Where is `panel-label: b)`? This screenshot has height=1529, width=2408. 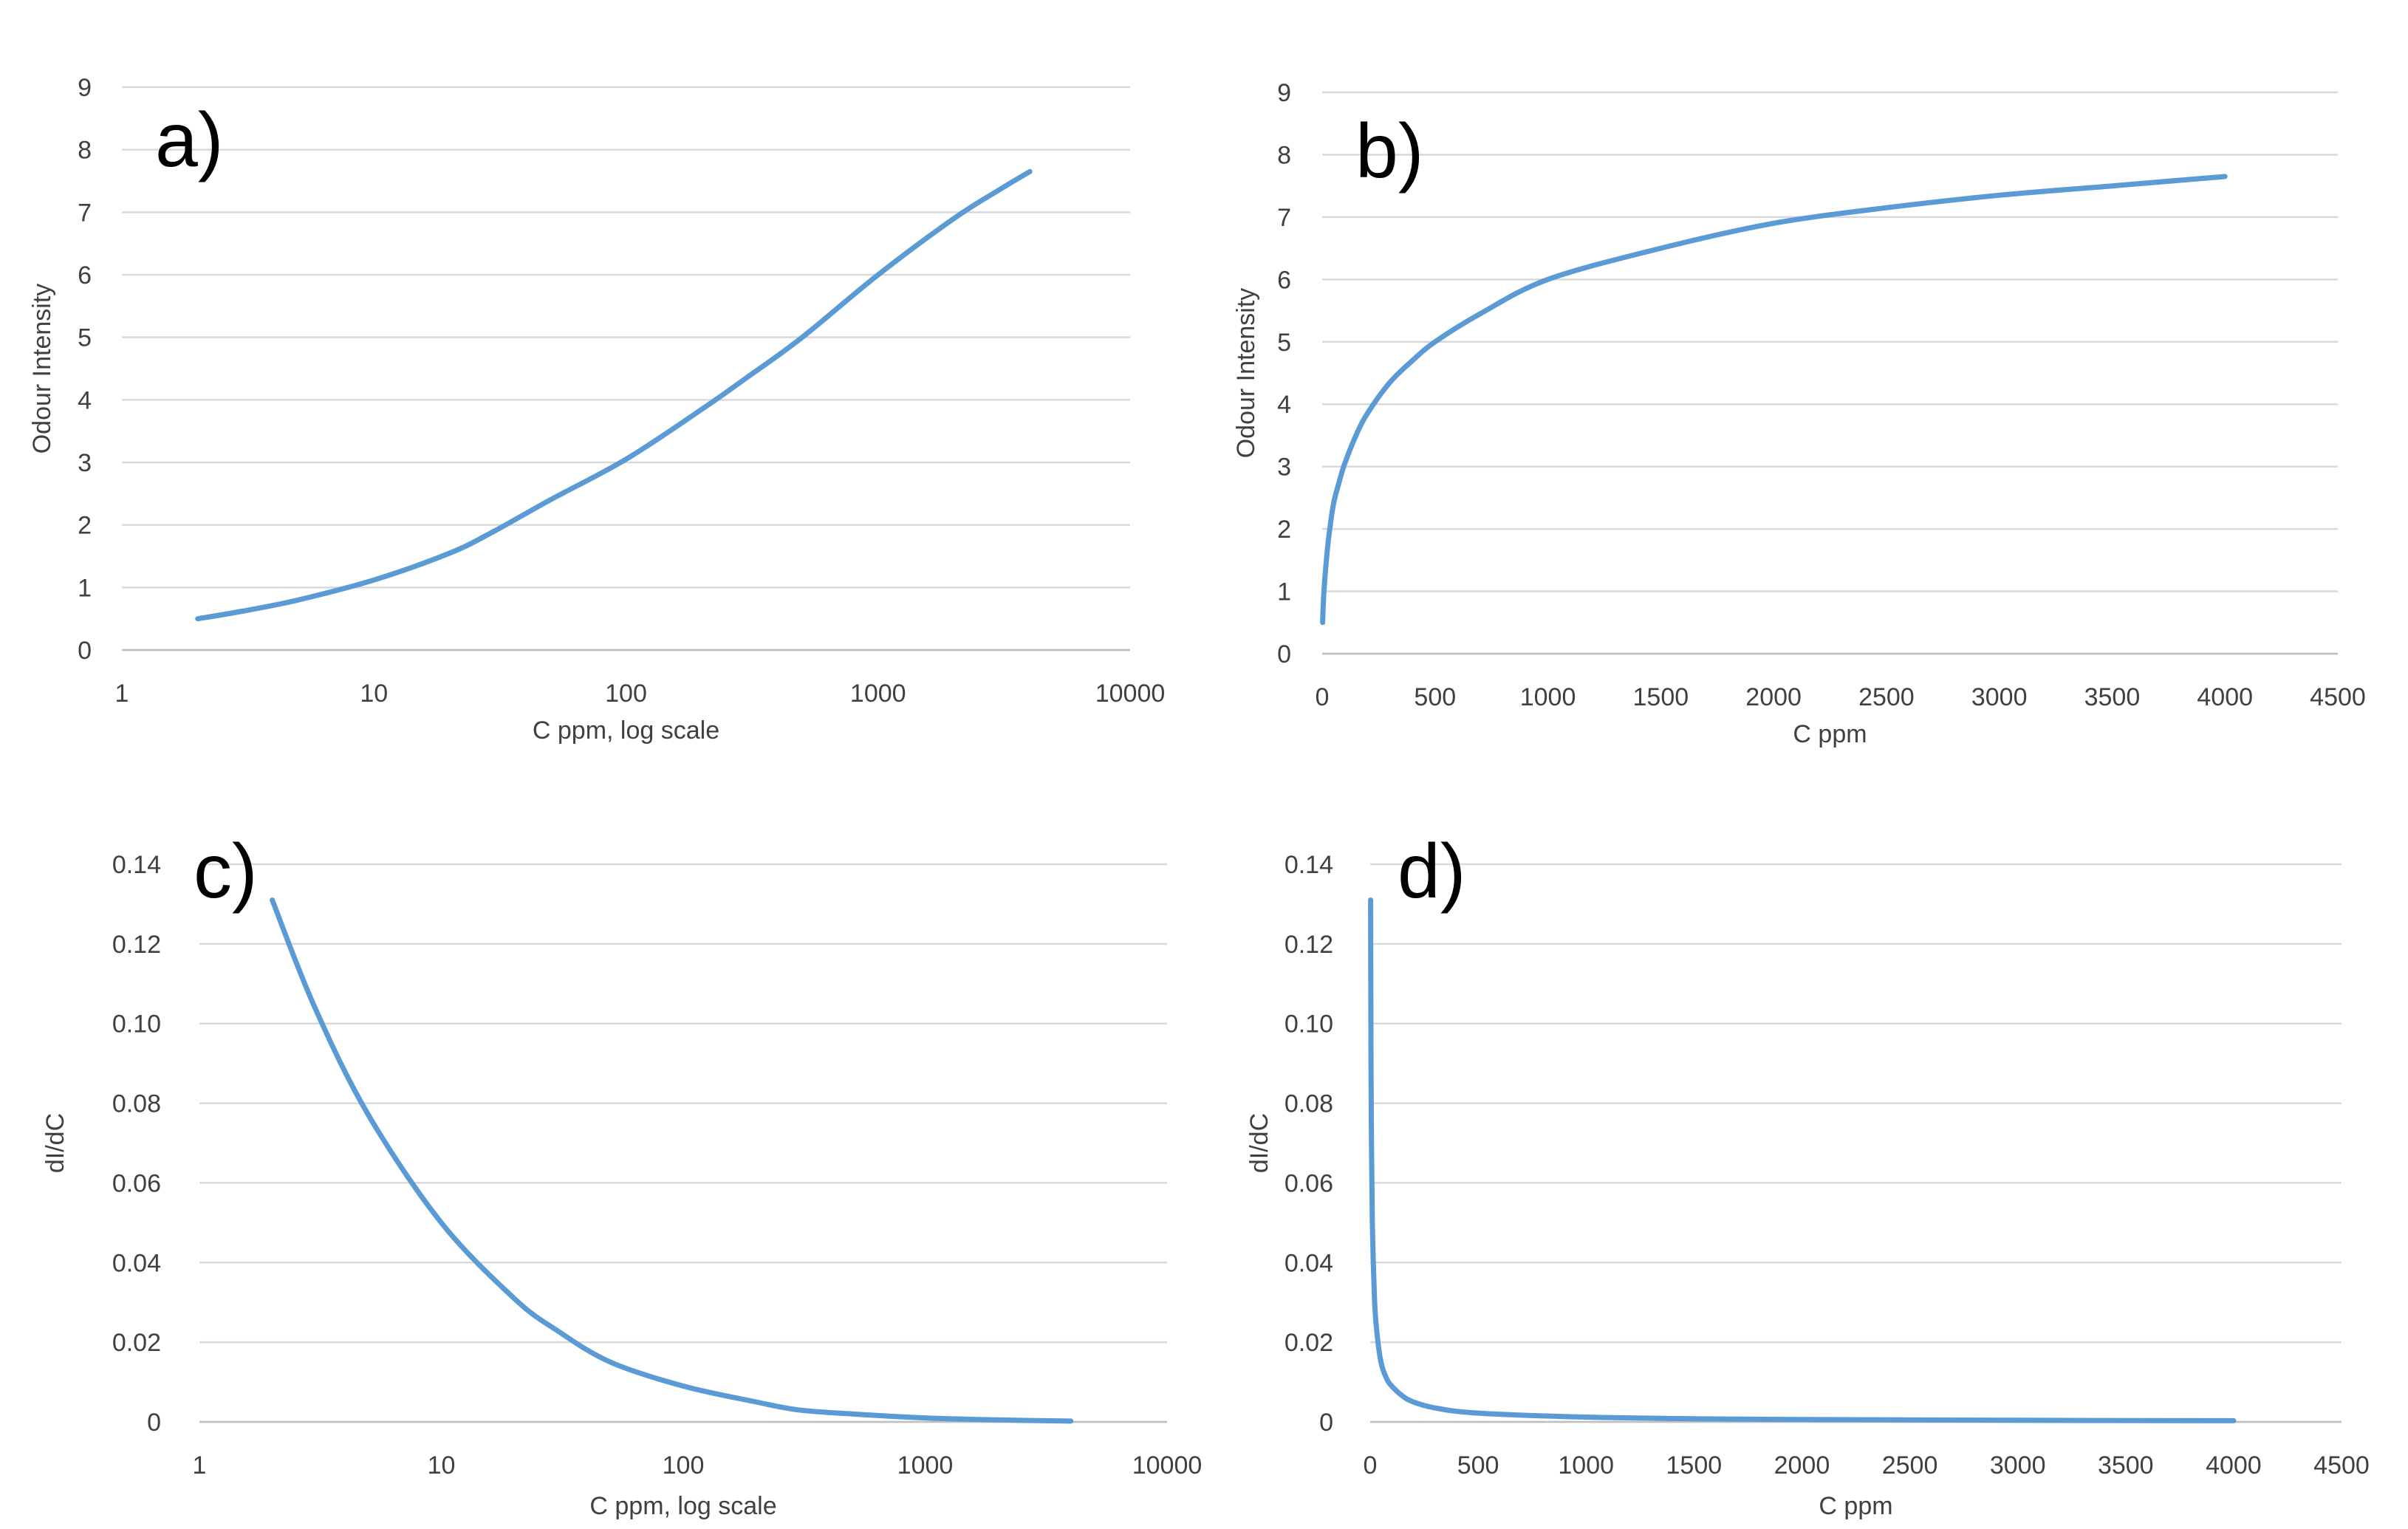
panel-label: b) is located at coordinates (1389, 151).